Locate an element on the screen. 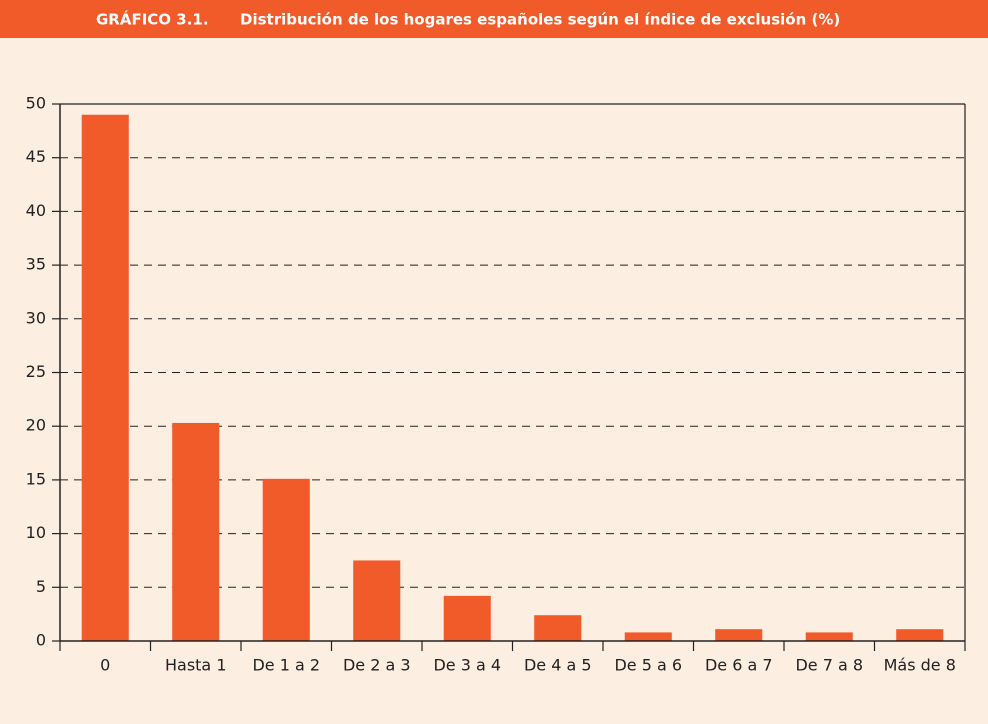 This screenshot has height=724, width=988. y-tick-label: 25 is located at coordinates (36, 371).